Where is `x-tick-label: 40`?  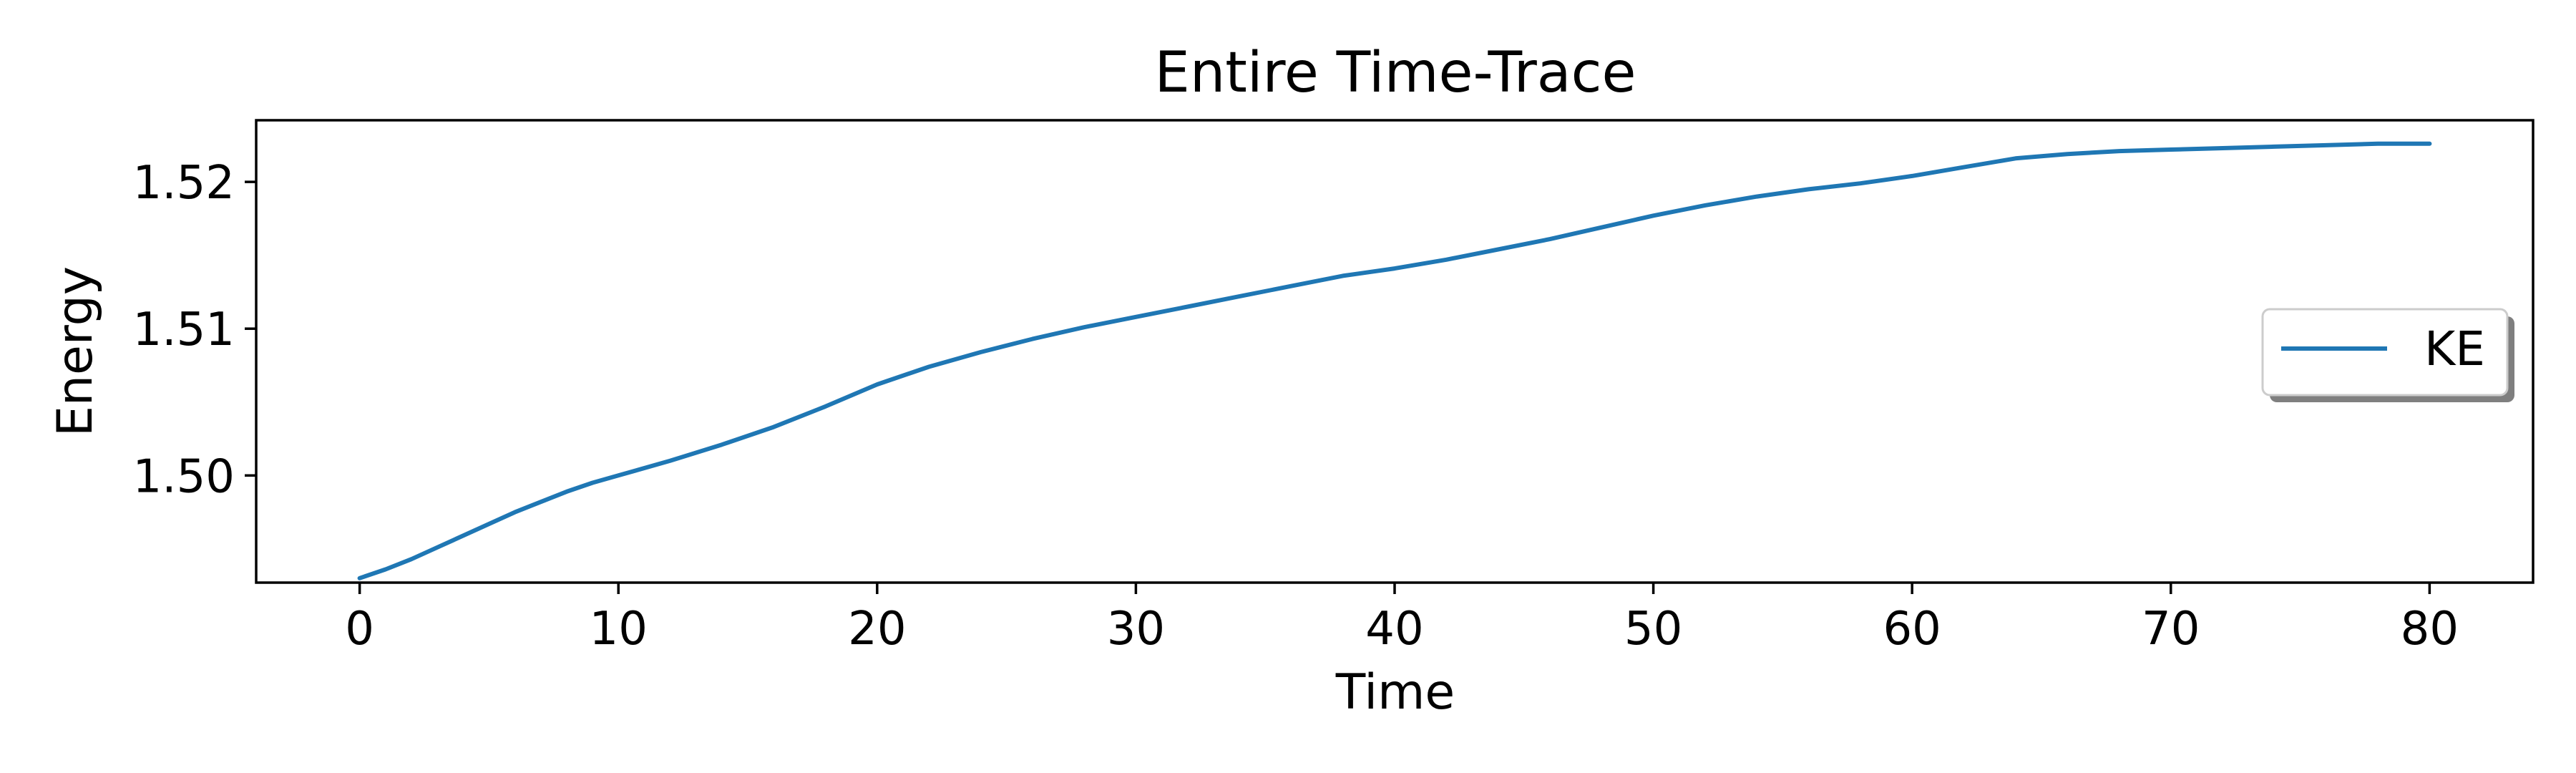
x-tick-label: 40 is located at coordinates (1394, 629).